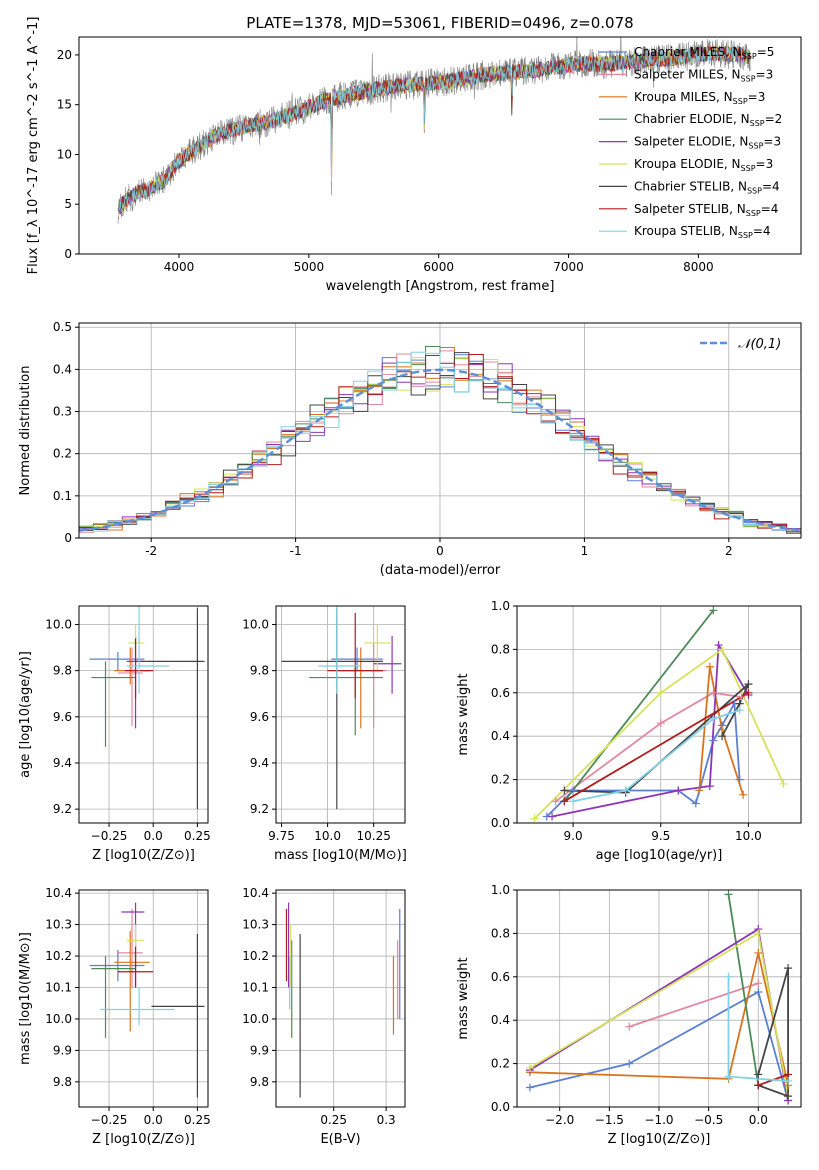  Describe the element at coordinates (500, 1020) in the screenshot. I see `y-tick-label: 0.4` at that location.